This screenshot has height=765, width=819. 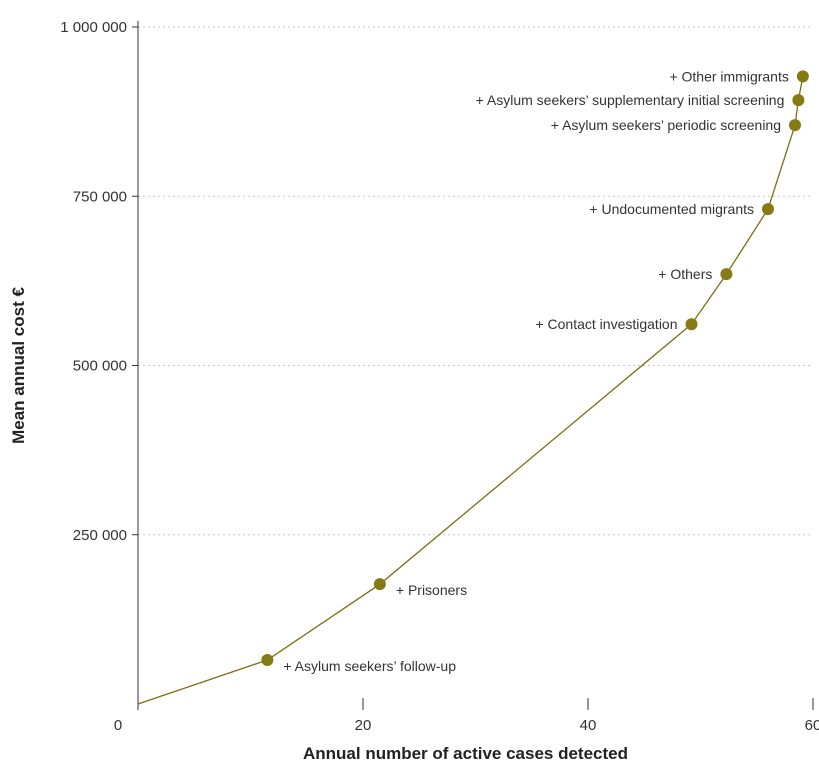 What do you see at coordinates (99, 281) in the screenshot?
I see `y-axis-ticks: 250 000 500 000 750 000 1 000 000` at bounding box center [99, 281].